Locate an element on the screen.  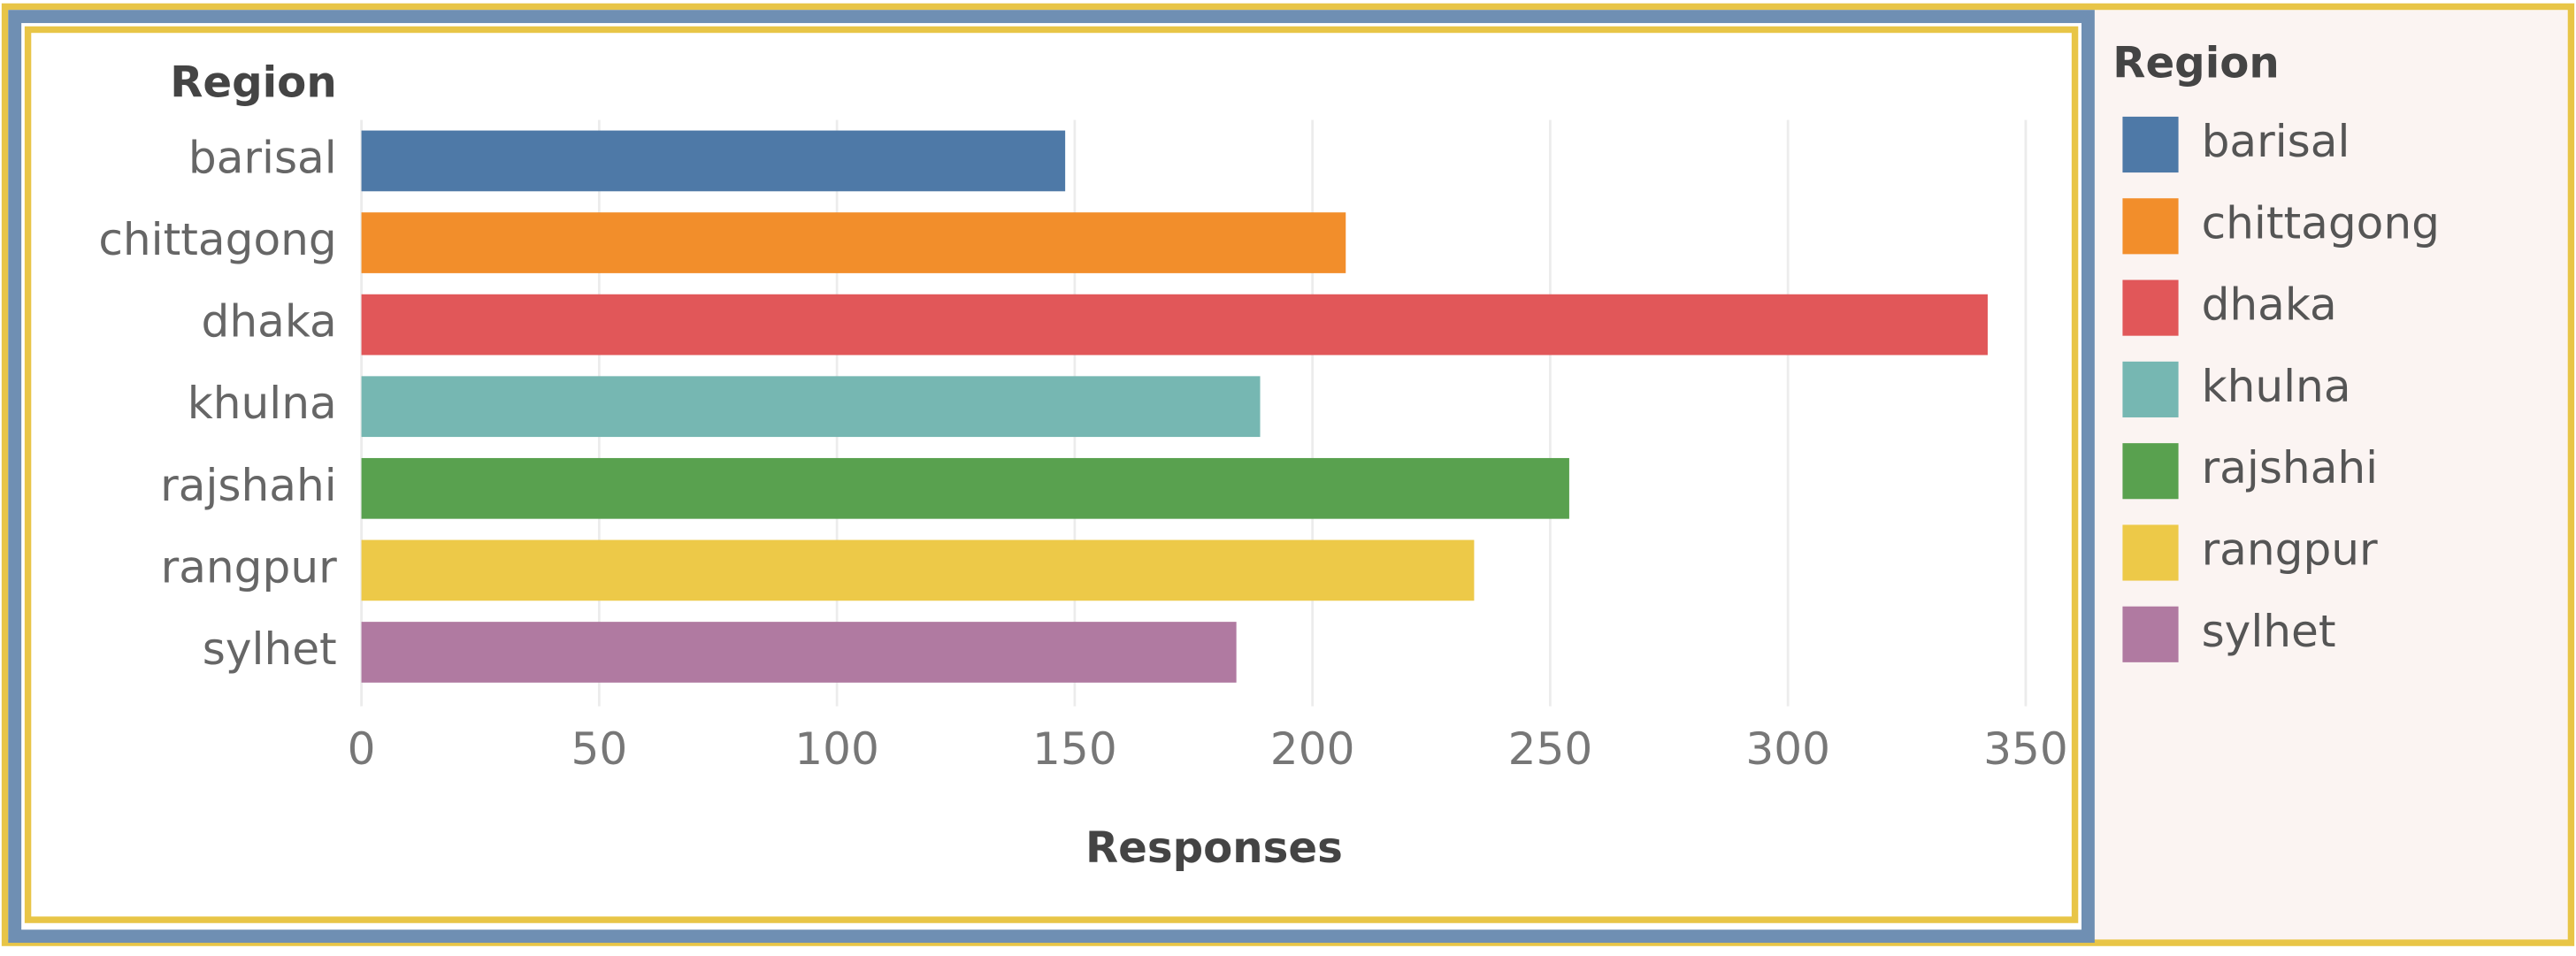
legend-label: rangpur is located at coordinates (2290, 549).